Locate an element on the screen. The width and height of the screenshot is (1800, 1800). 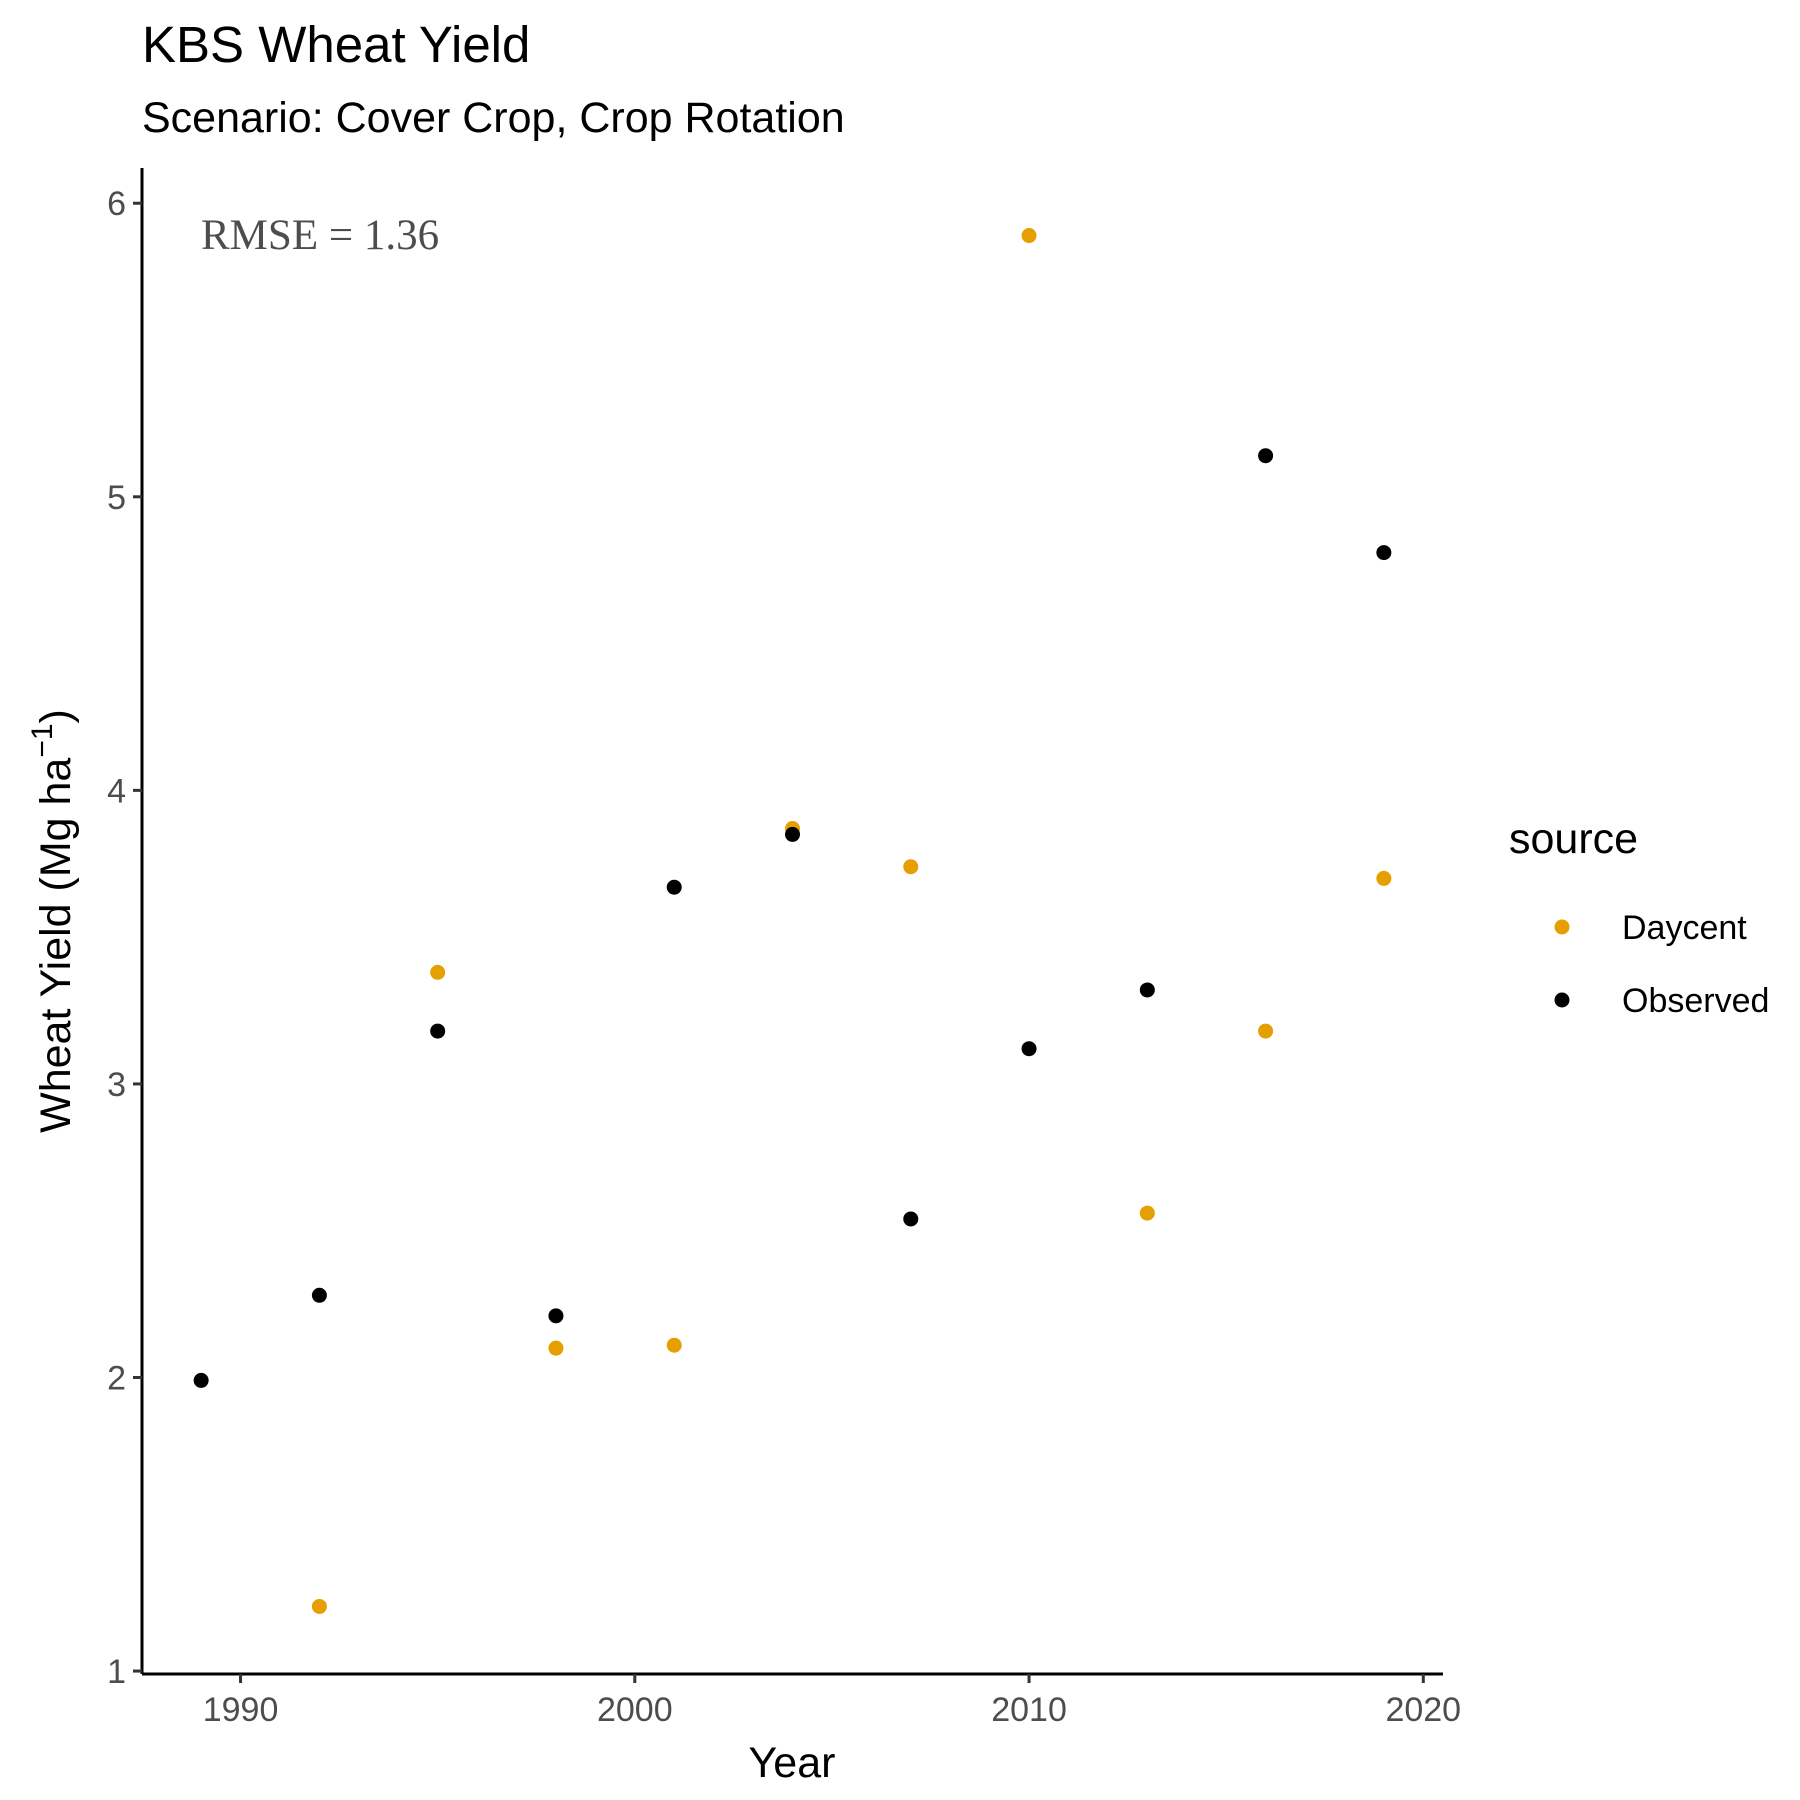
y-axis-title-superscript: −1 is located at coordinates (42, 740).